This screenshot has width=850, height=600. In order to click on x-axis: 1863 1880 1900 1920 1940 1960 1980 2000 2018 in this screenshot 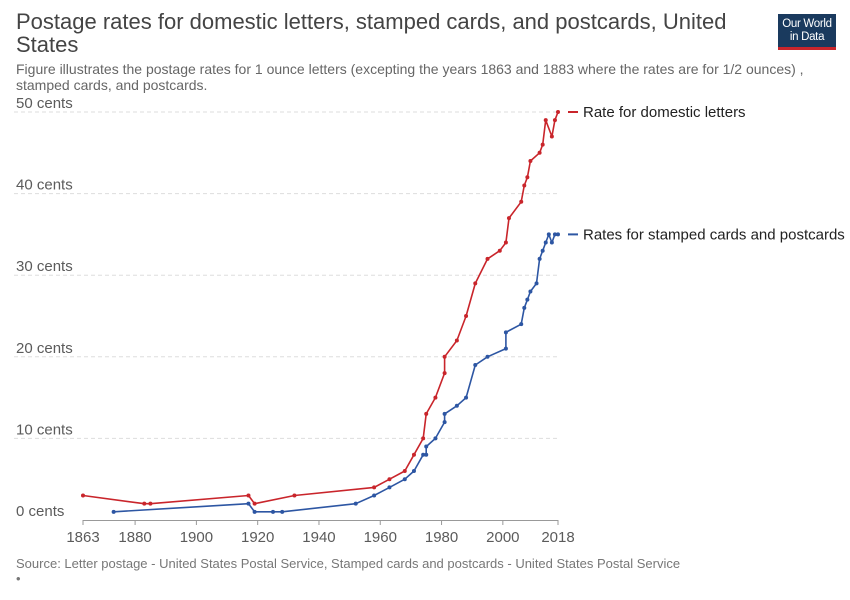, I will do `click(320, 533)`.